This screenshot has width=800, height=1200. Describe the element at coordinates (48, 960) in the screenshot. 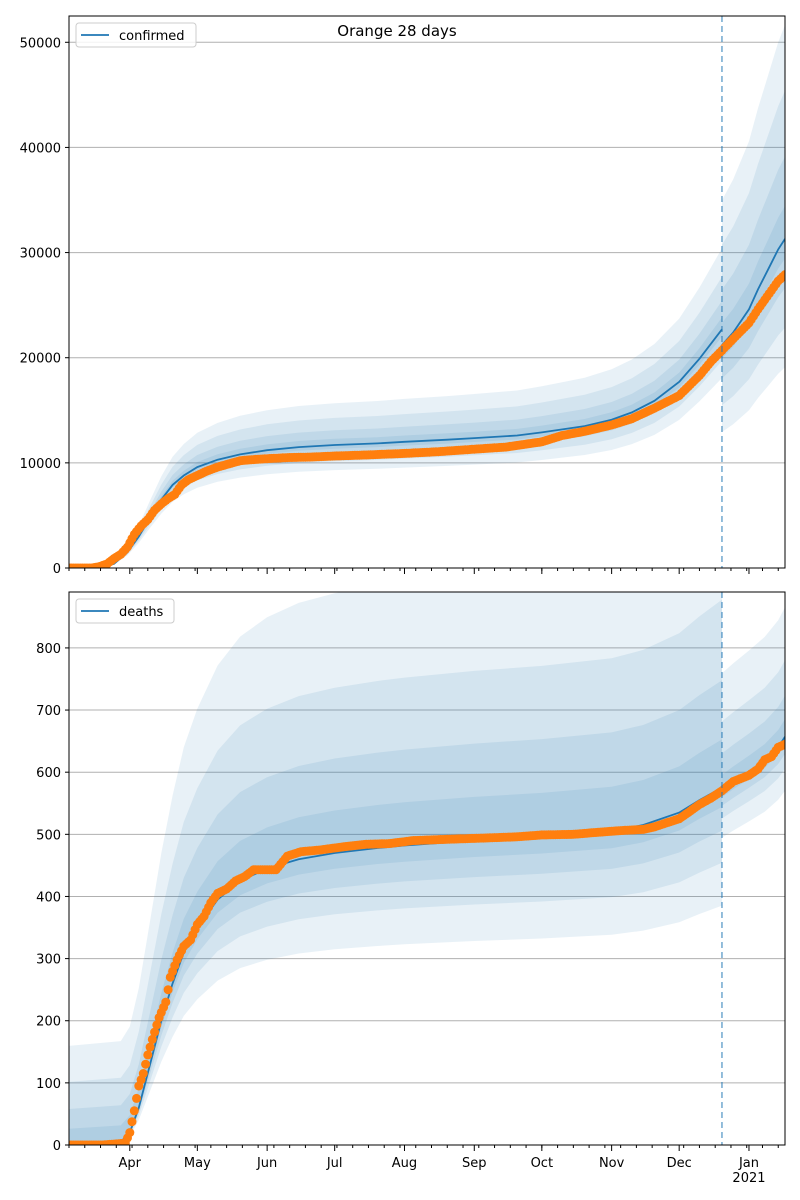

I see `y-tick-label: 300` at that location.